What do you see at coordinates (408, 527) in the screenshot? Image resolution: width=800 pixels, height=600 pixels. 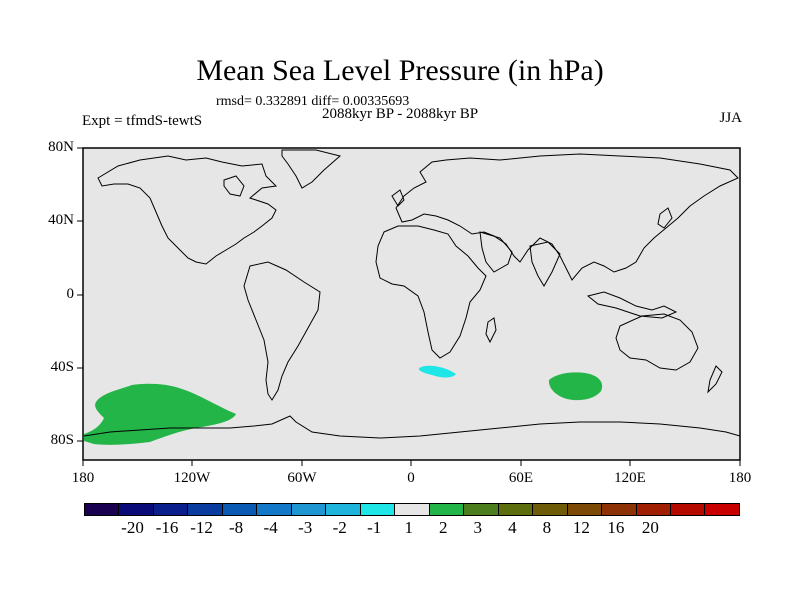 I see `colorbar-label: 1` at bounding box center [408, 527].